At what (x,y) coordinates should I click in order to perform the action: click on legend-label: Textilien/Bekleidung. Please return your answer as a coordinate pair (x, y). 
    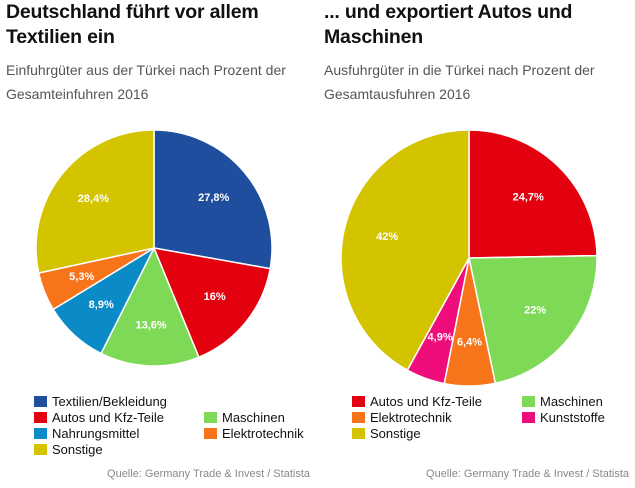
    Looking at the image, I should click on (109, 401).